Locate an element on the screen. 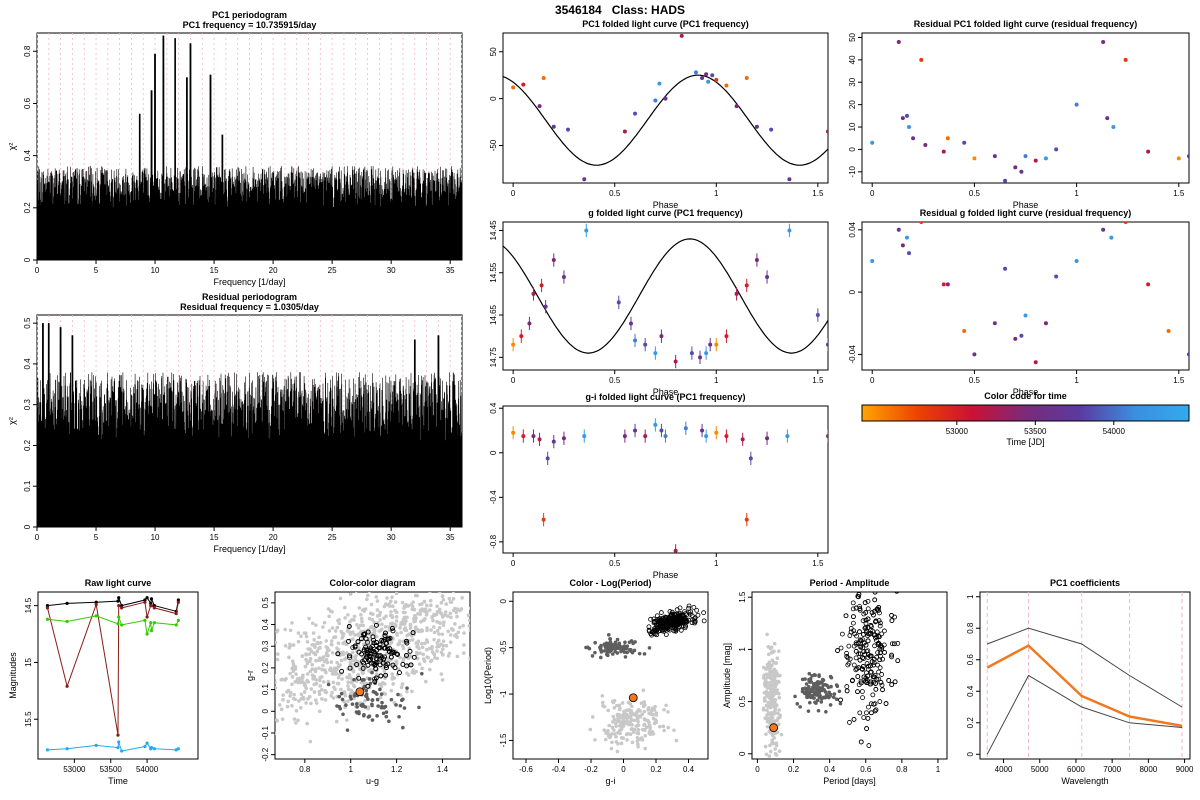  y-tick-label: -10 is located at coordinates (852, 171).